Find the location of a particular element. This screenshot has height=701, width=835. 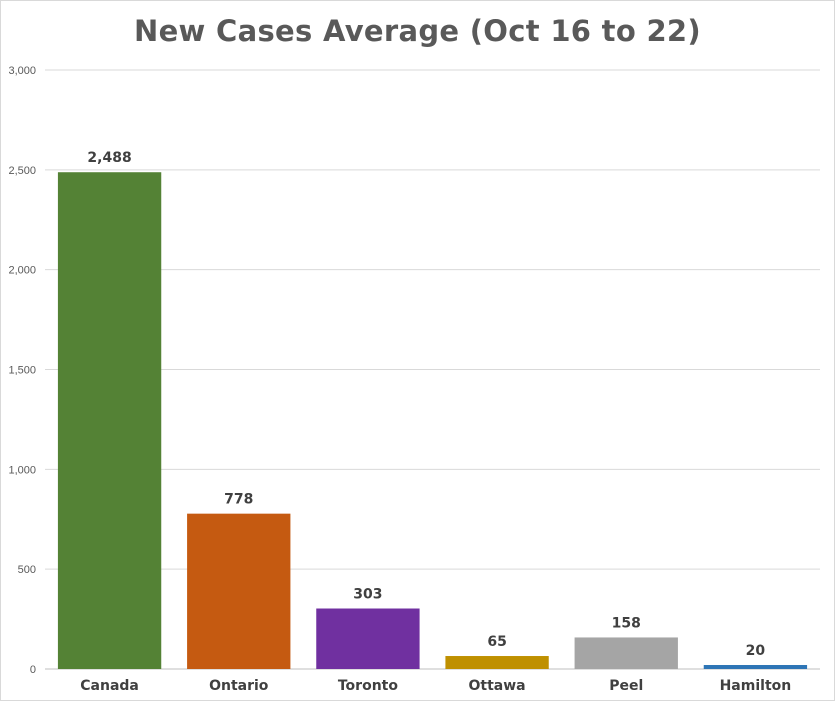

data-label: 303 is located at coordinates (367, 595).